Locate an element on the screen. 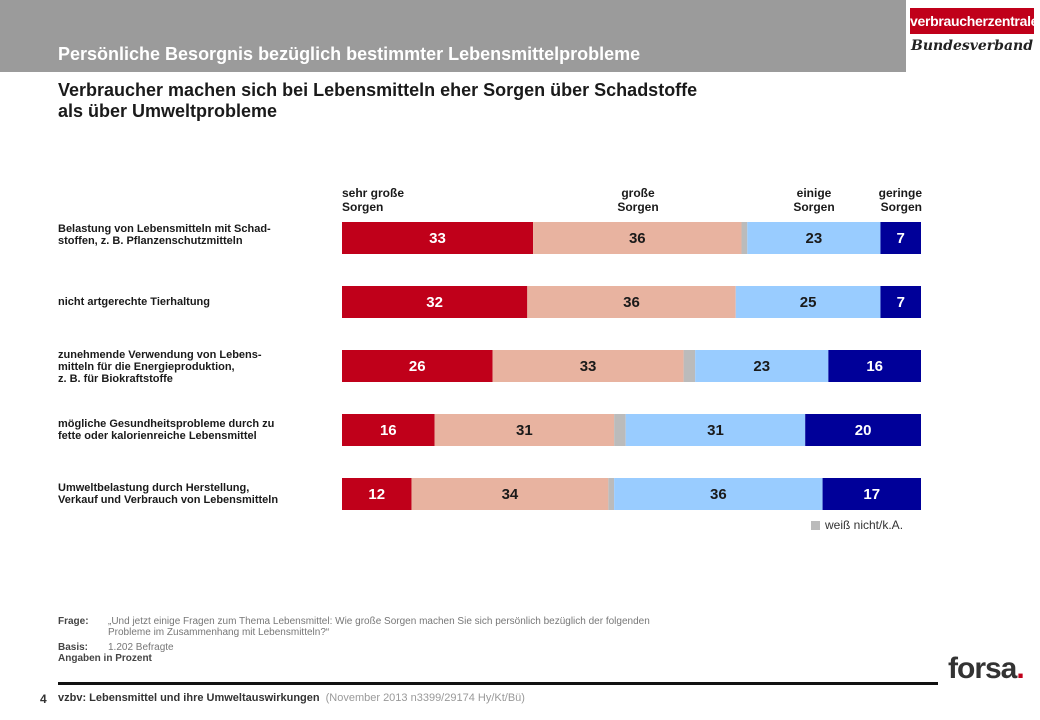 The width and height of the screenshot is (1040, 720). legend-swatch-weiss-nicht is located at coordinates (815, 525).